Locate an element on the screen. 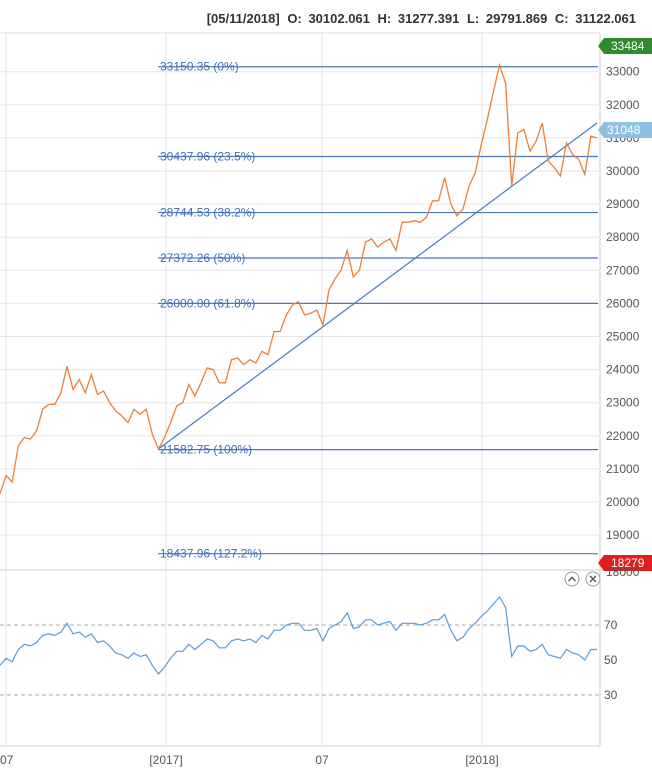 This screenshot has width=652, height=768. fibonacci-level-label: 28744.53 (38.2%) is located at coordinates (207, 213).